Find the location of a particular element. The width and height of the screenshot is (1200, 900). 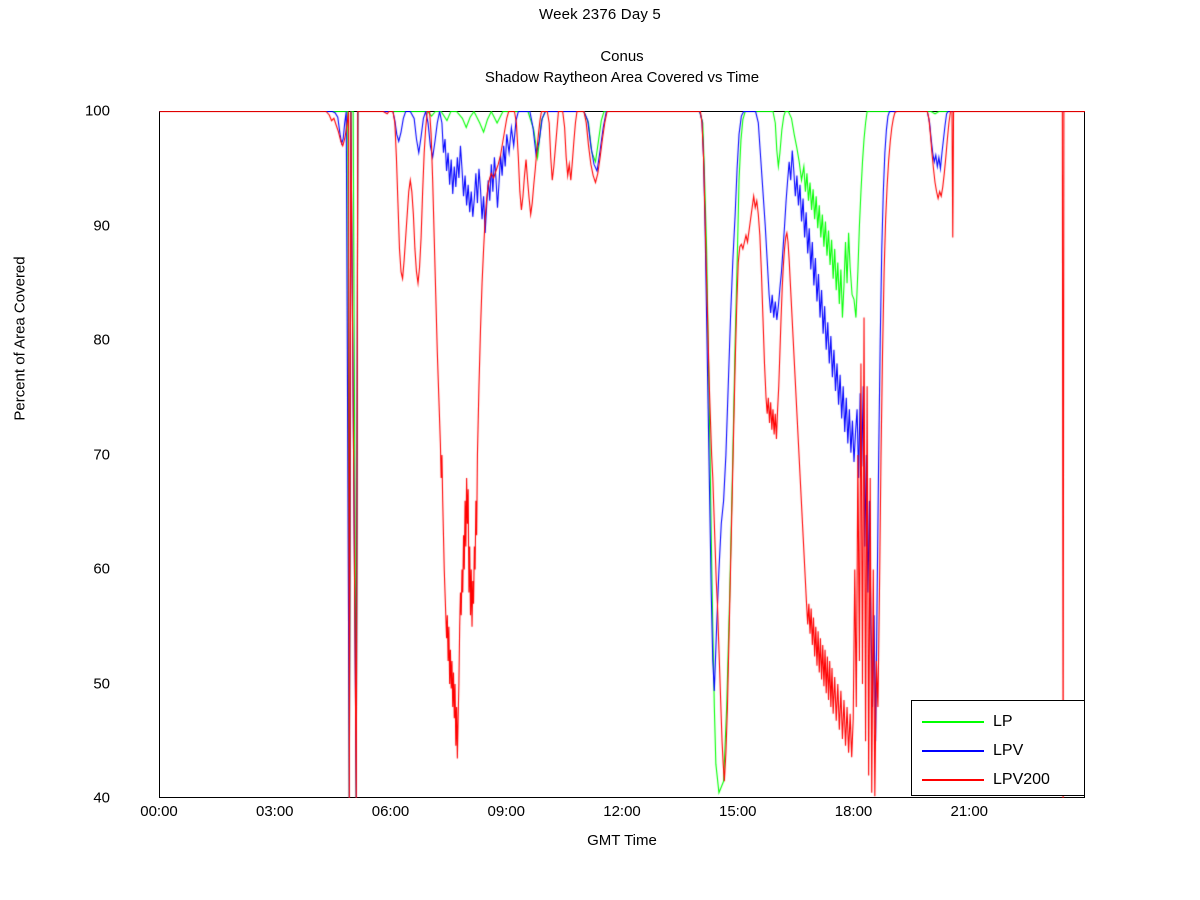

y-tick-label: 100 is located at coordinates (97, 111).